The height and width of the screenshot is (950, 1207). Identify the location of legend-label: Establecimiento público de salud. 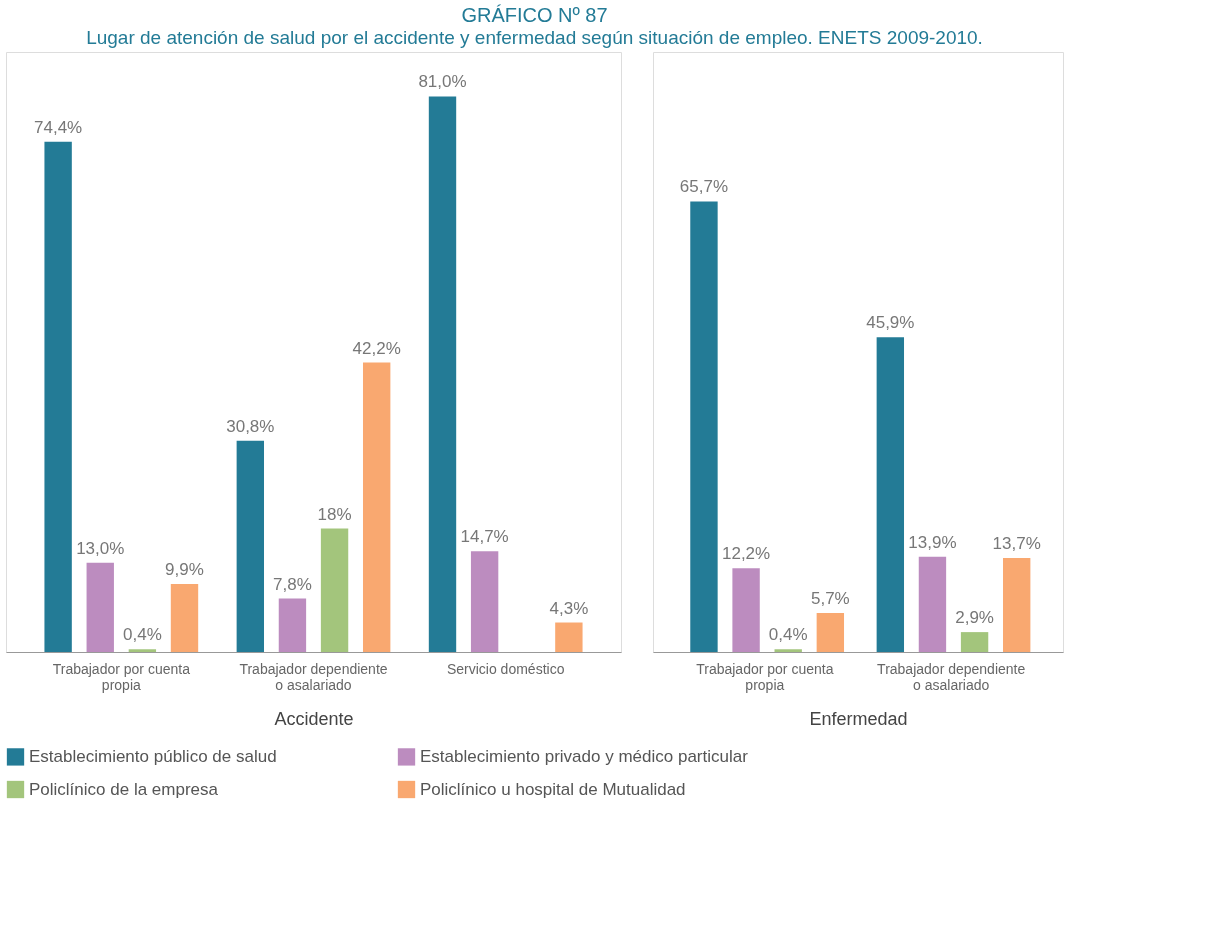
(153, 756).